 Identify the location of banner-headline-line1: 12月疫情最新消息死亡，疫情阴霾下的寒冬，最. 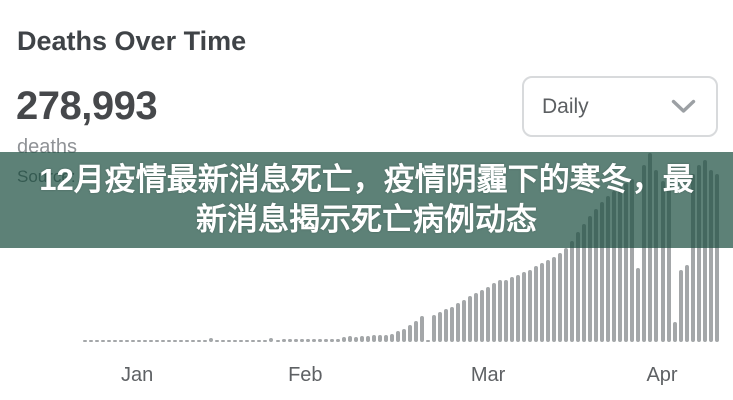
(366, 179).